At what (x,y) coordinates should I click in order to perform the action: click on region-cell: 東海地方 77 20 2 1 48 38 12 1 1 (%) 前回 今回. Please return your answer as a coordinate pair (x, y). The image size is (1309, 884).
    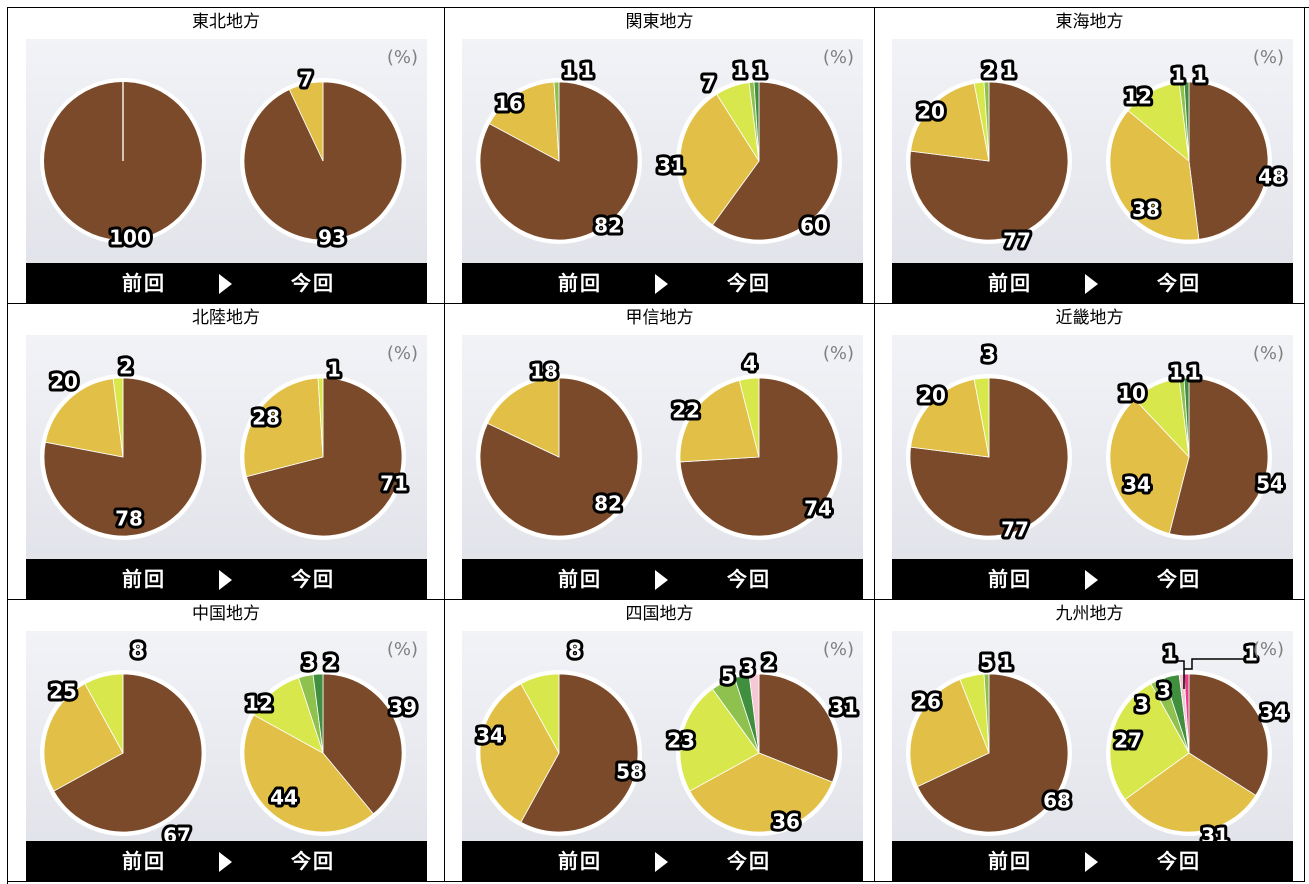
    Looking at the image, I should click on (1090, 156).